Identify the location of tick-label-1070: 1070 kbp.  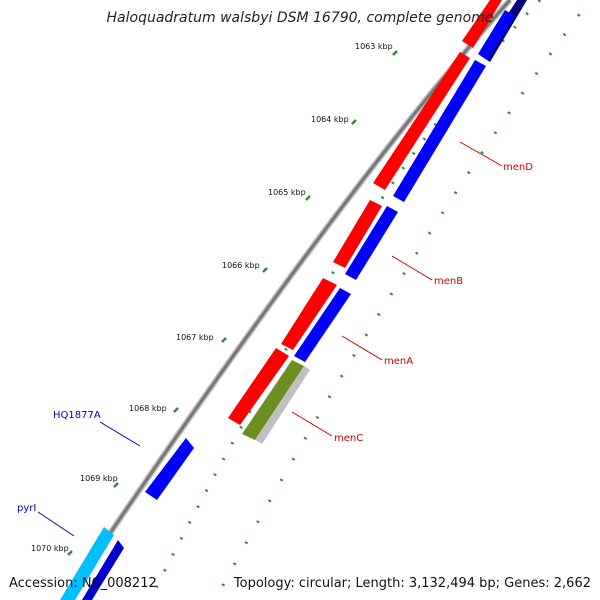
(50, 548).